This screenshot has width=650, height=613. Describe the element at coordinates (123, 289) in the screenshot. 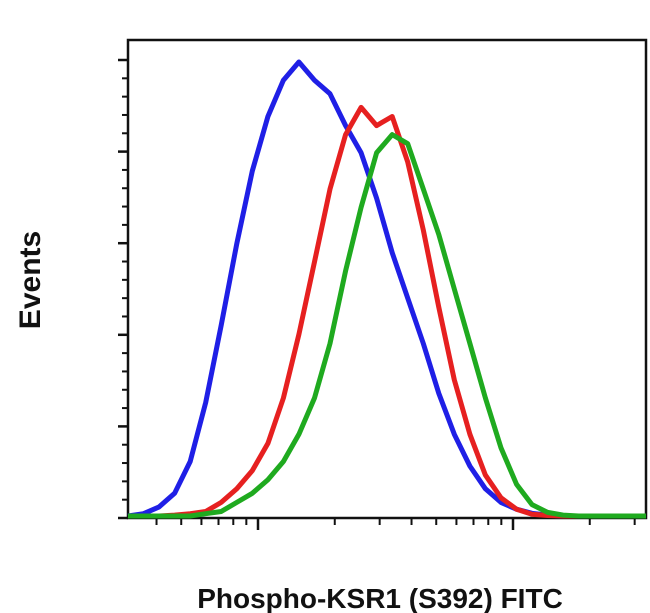

I see `y-axis-ticks` at that location.